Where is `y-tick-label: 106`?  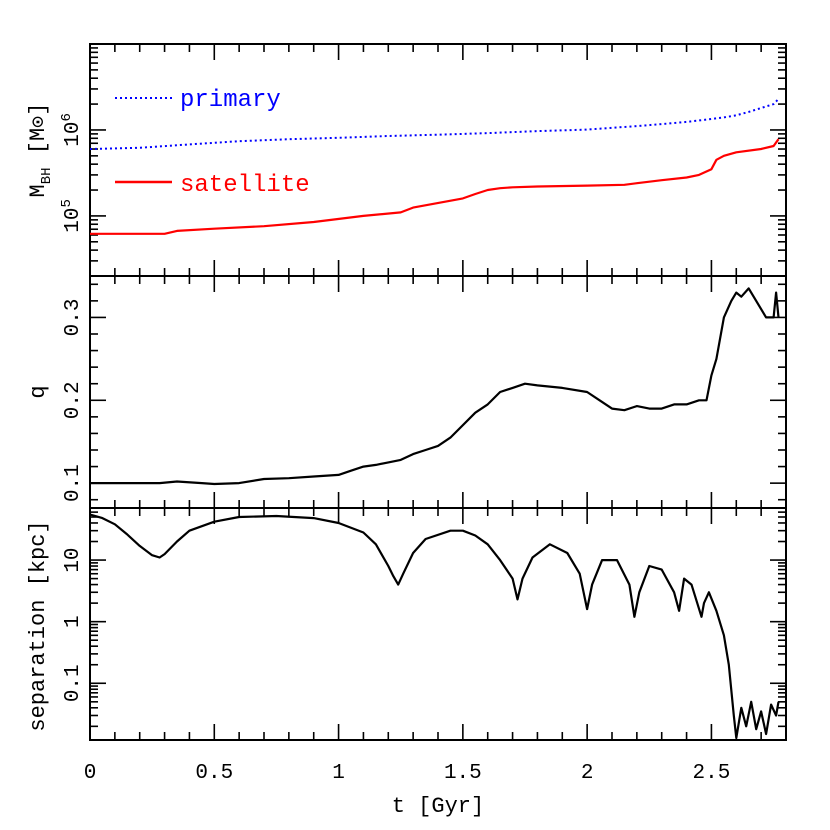
y-tick-label: 106 is located at coordinates (72, 130).